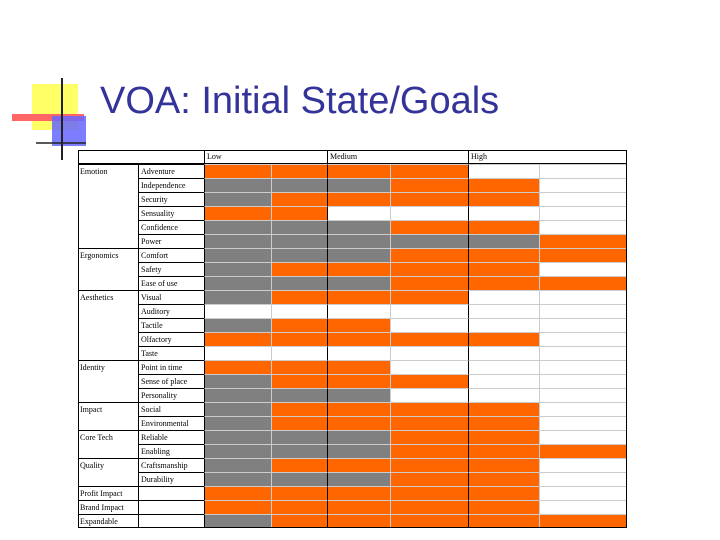 The height and width of the screenshot is (540, 720). What do you see at coordinates (108, 521) in the screenshot?
I see `category-cell: Expandable` at bounding box center [108, 521].